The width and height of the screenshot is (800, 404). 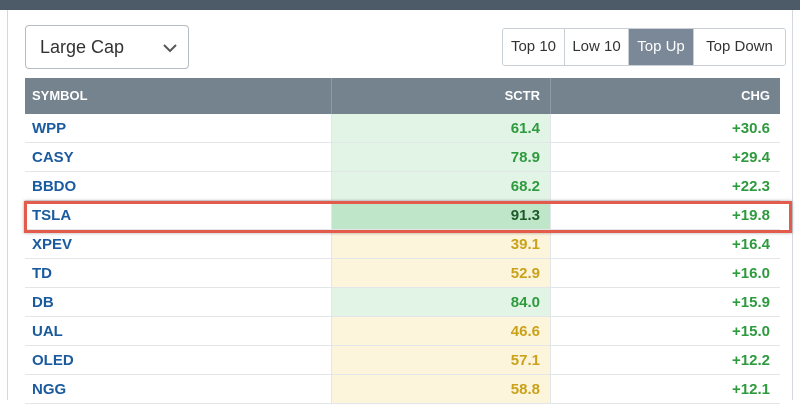 What do you see at coordinates (665, 273) in the screenshot?
I see `chg-value: +16.0` at bounding box center [665, 273].